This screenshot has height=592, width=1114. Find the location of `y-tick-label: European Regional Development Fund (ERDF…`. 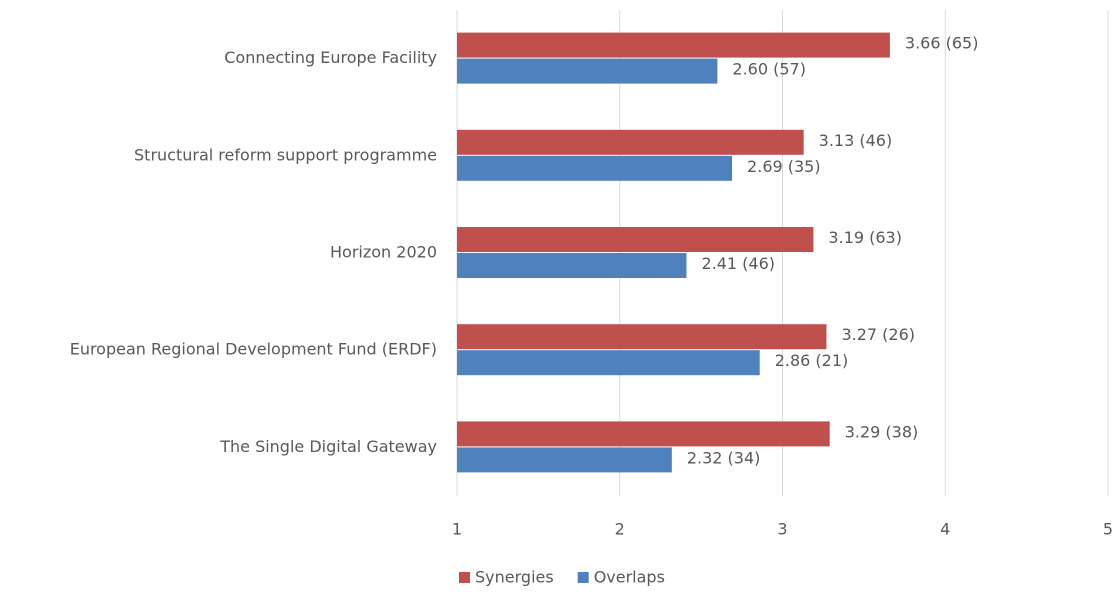

y-tick-label: European Regional Development Fund (ERDF… is located at coordinates (253, 349).